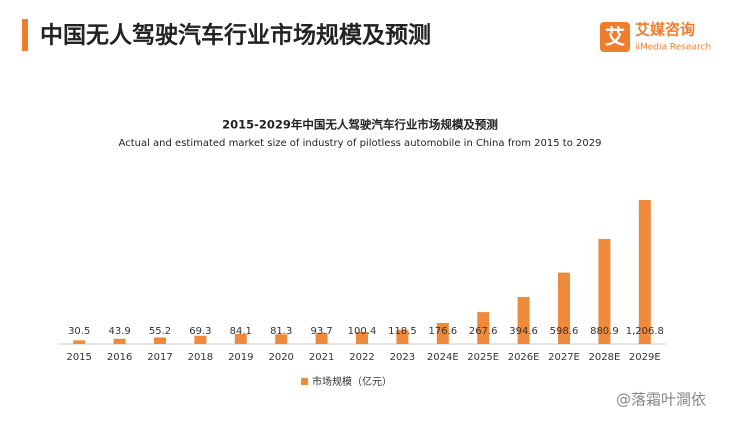 The image size is (730, 431). What do you see at coordinates (360, 125) in the screenshot?
I see `chart-title: 2015-2029年中国无人驾驶汽车行业市场规模及预测` at bounding box center [360, 125].